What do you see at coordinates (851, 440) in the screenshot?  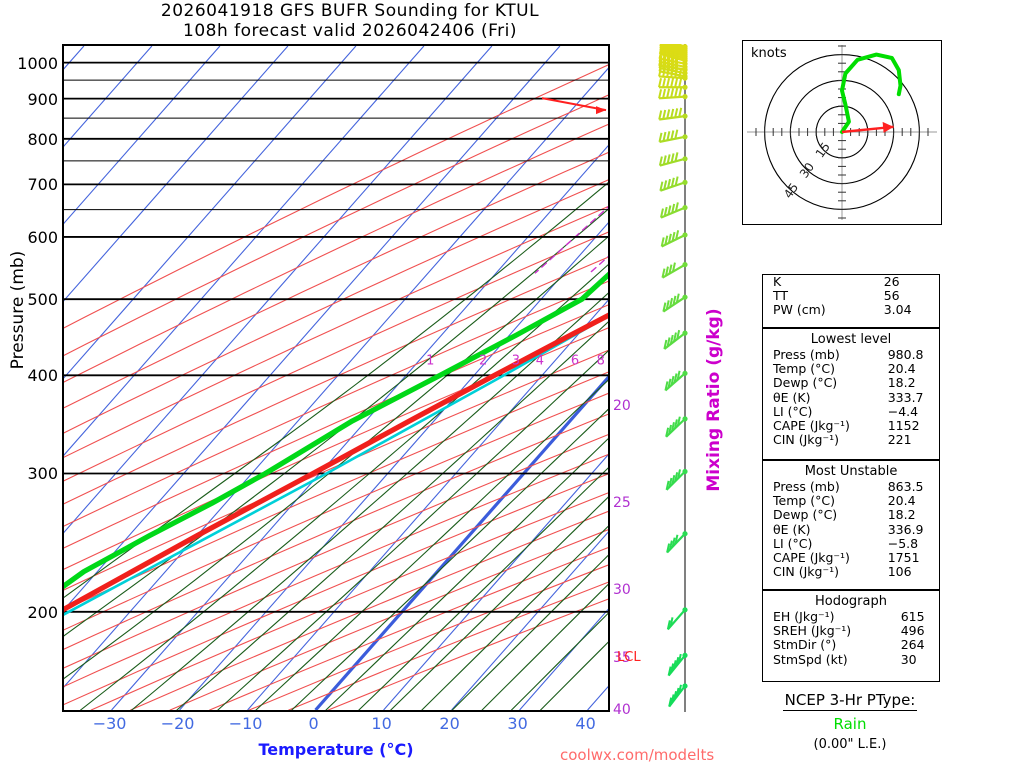 I see `stat-row: CIN (Jkg⁻¹) 221` at bounding box center [851, 440].